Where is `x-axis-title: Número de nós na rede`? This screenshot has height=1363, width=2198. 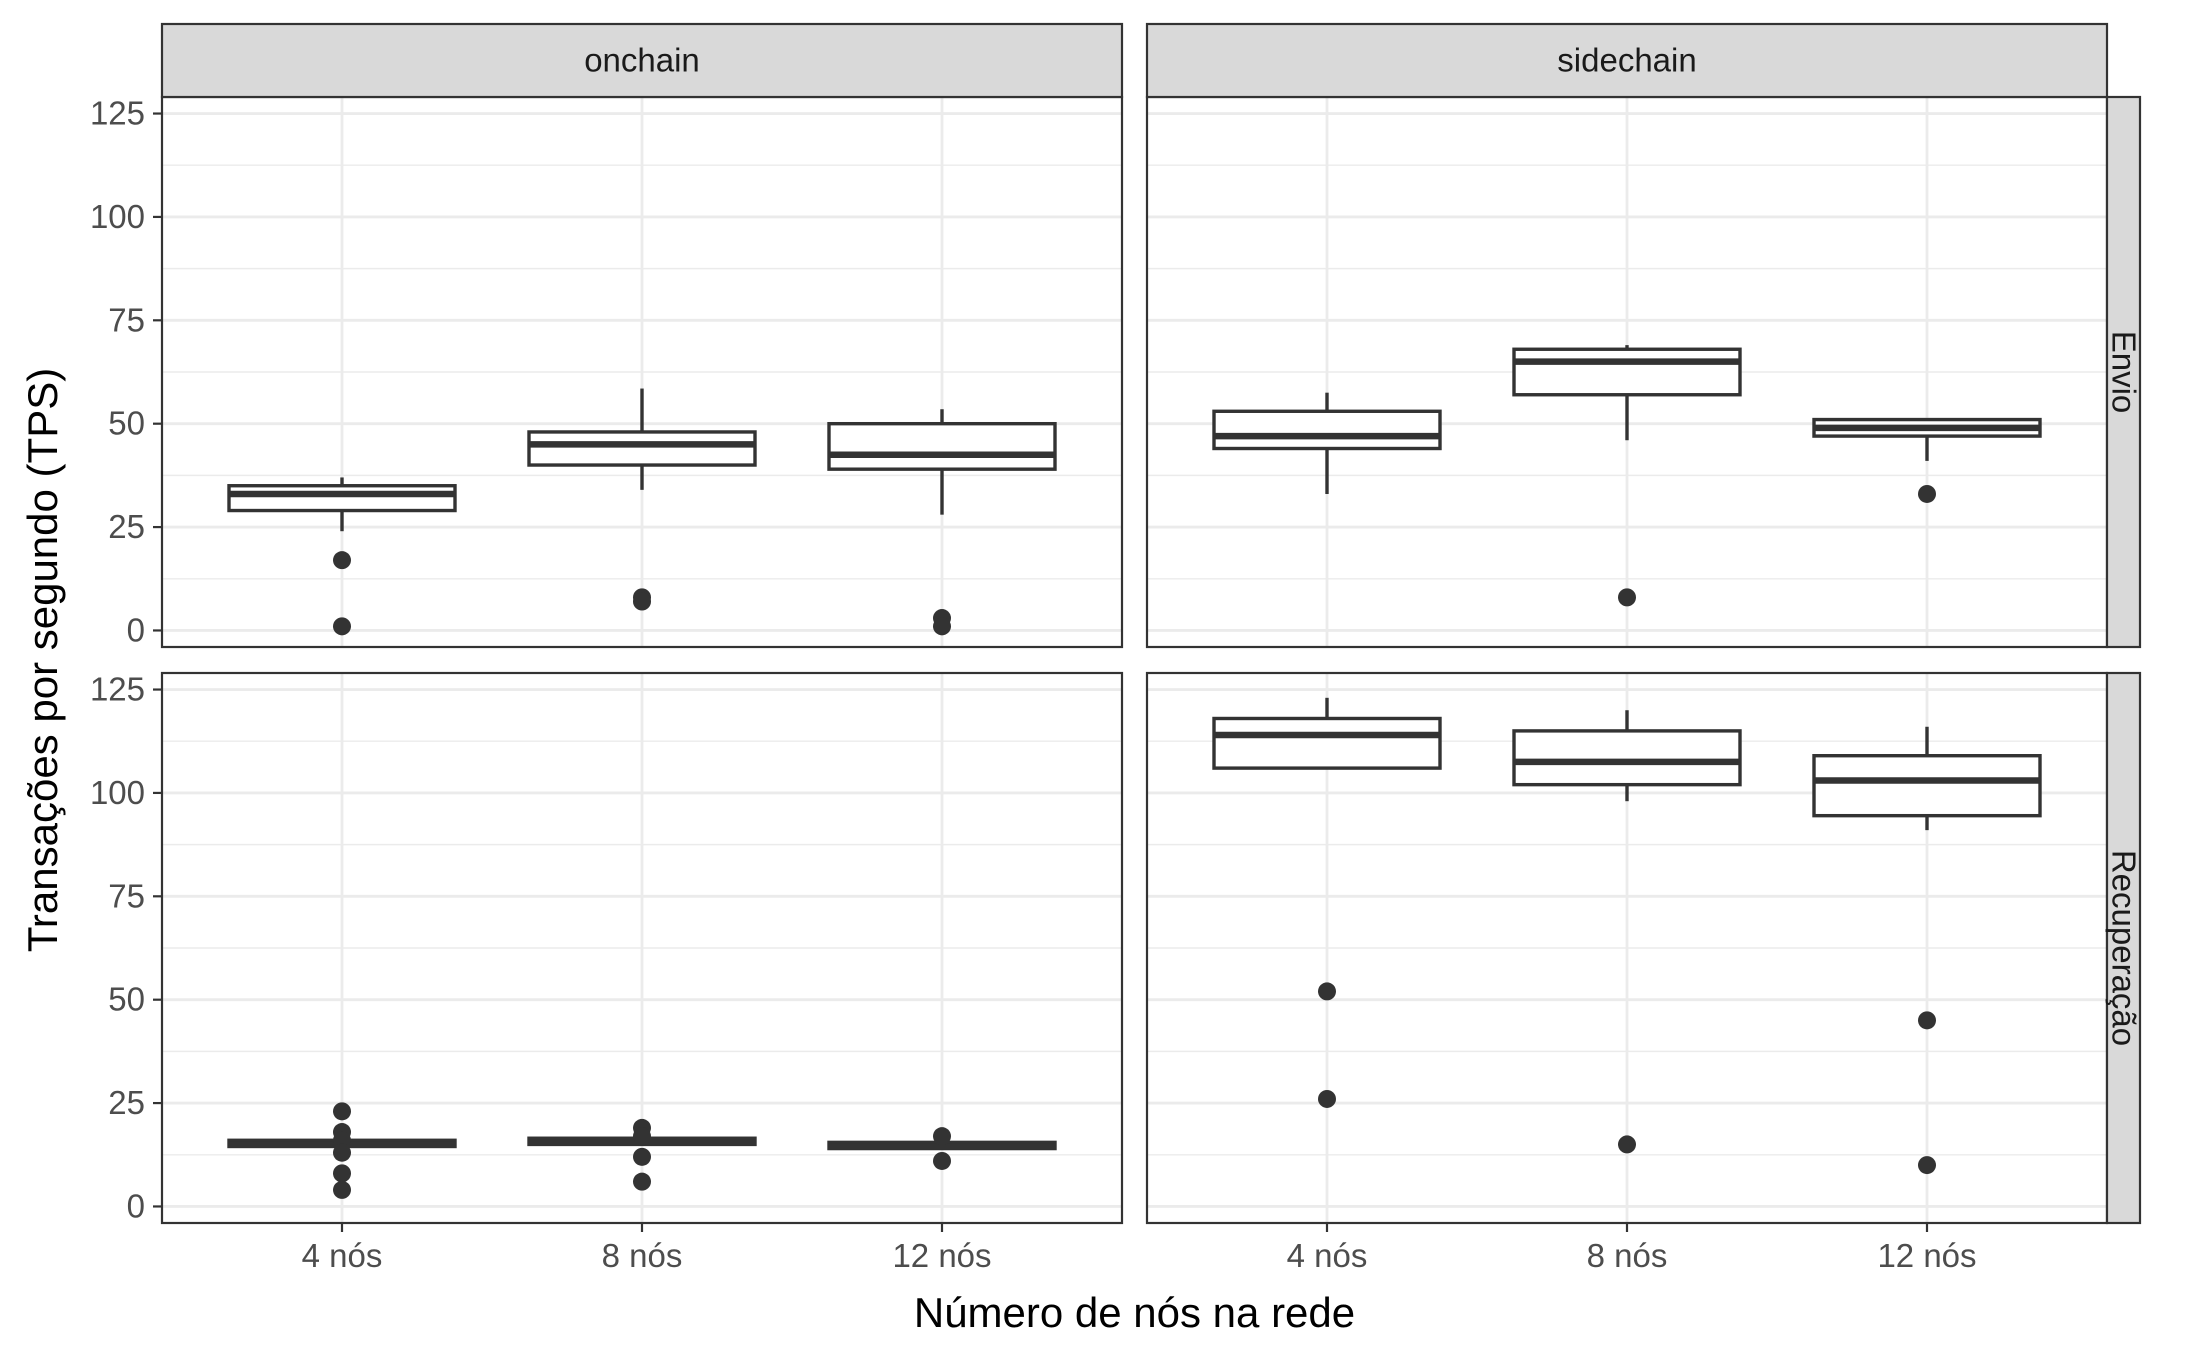
x-axis-title: Número de nós na rede is located at coordinates (1134, 1312).